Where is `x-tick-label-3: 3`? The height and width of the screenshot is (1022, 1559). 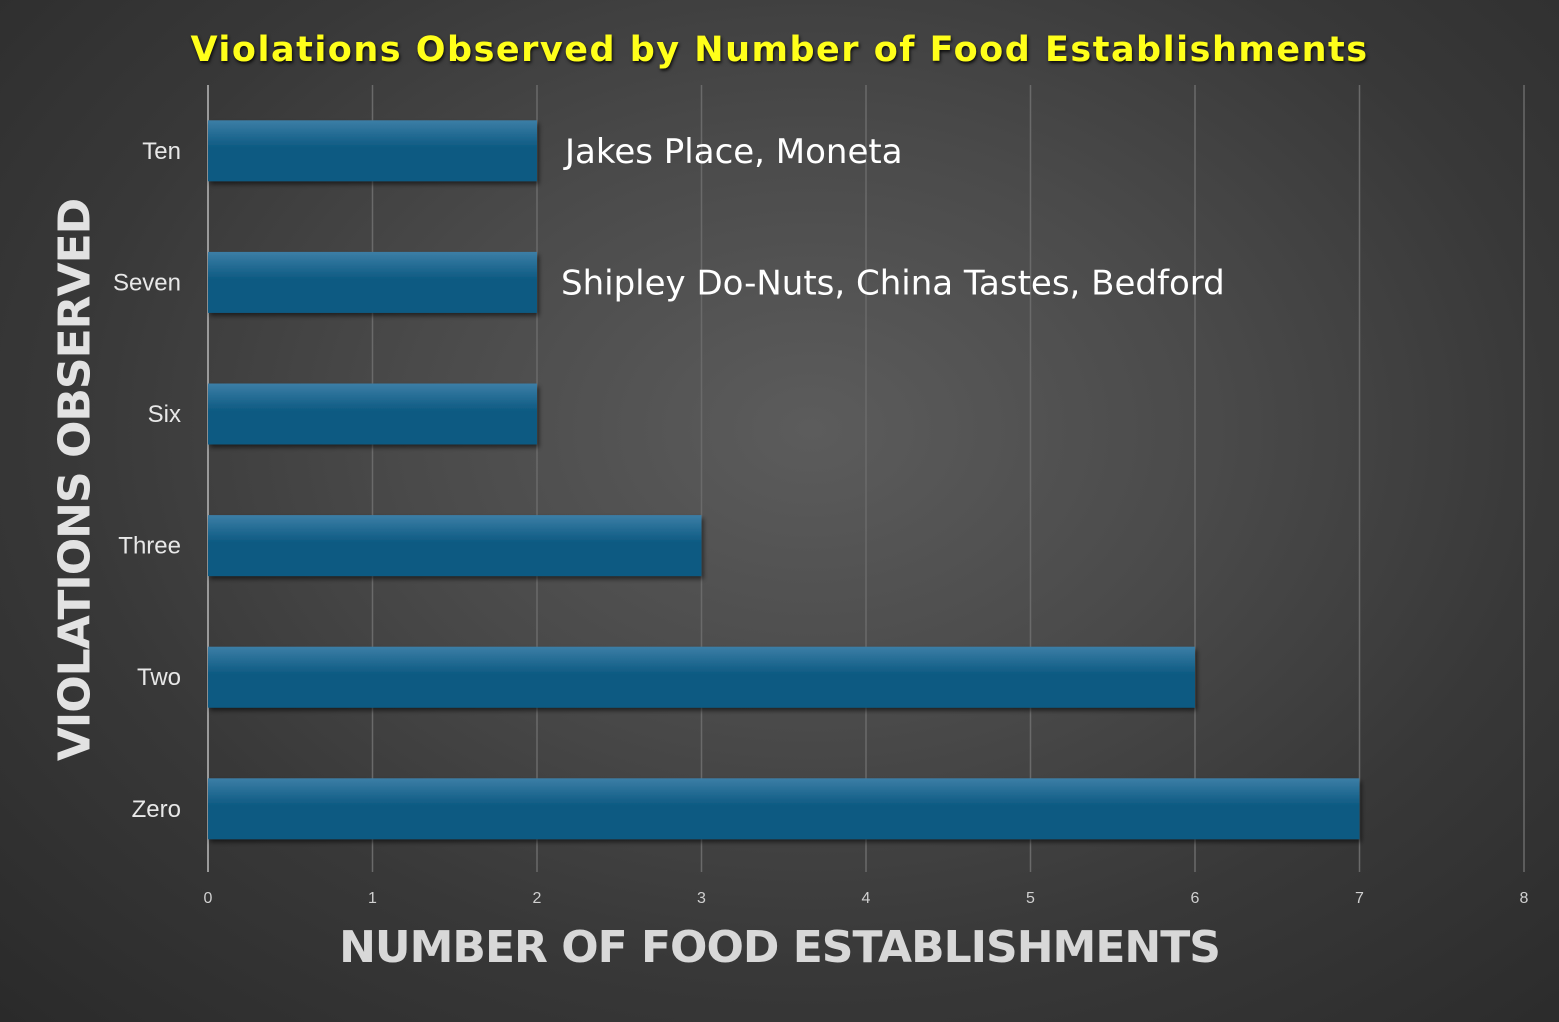
x-tick-label-3: 3 is located at coordinates (701, 898).